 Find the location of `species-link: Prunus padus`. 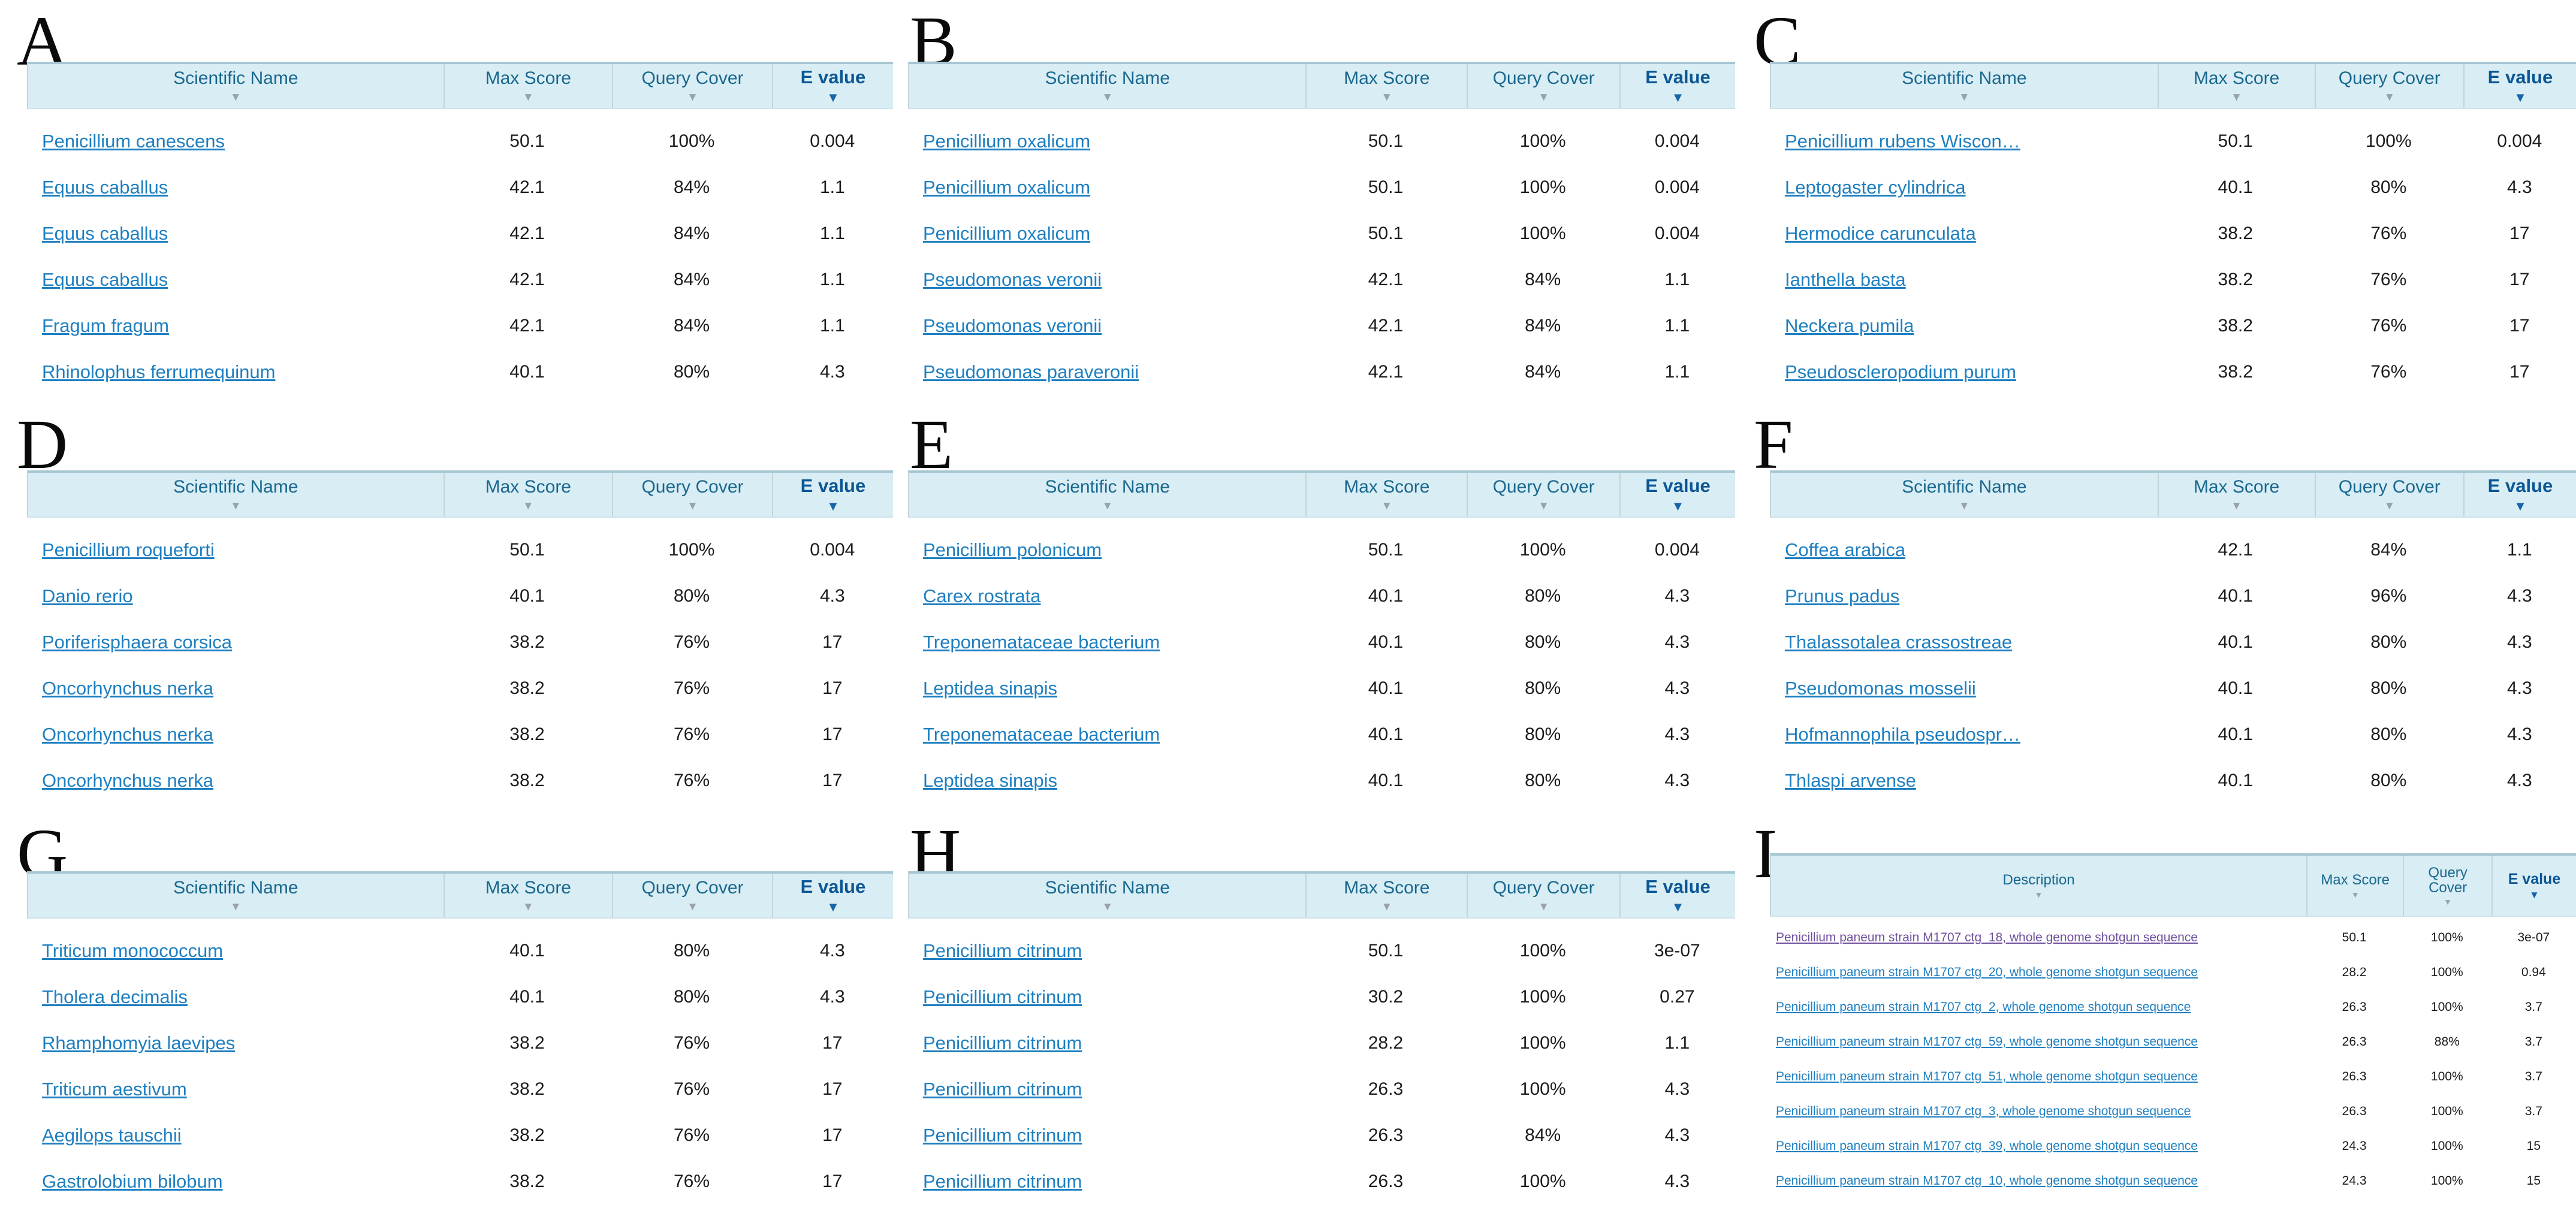

species-link: Prunus padus is located at coordinates (1843, 596).